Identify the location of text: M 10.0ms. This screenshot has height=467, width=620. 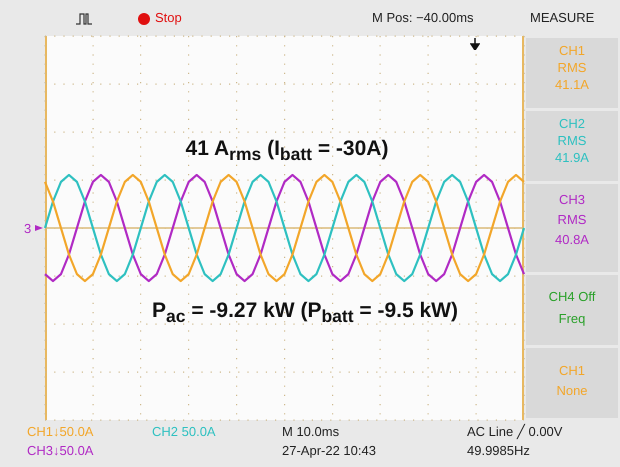
(311, 431).